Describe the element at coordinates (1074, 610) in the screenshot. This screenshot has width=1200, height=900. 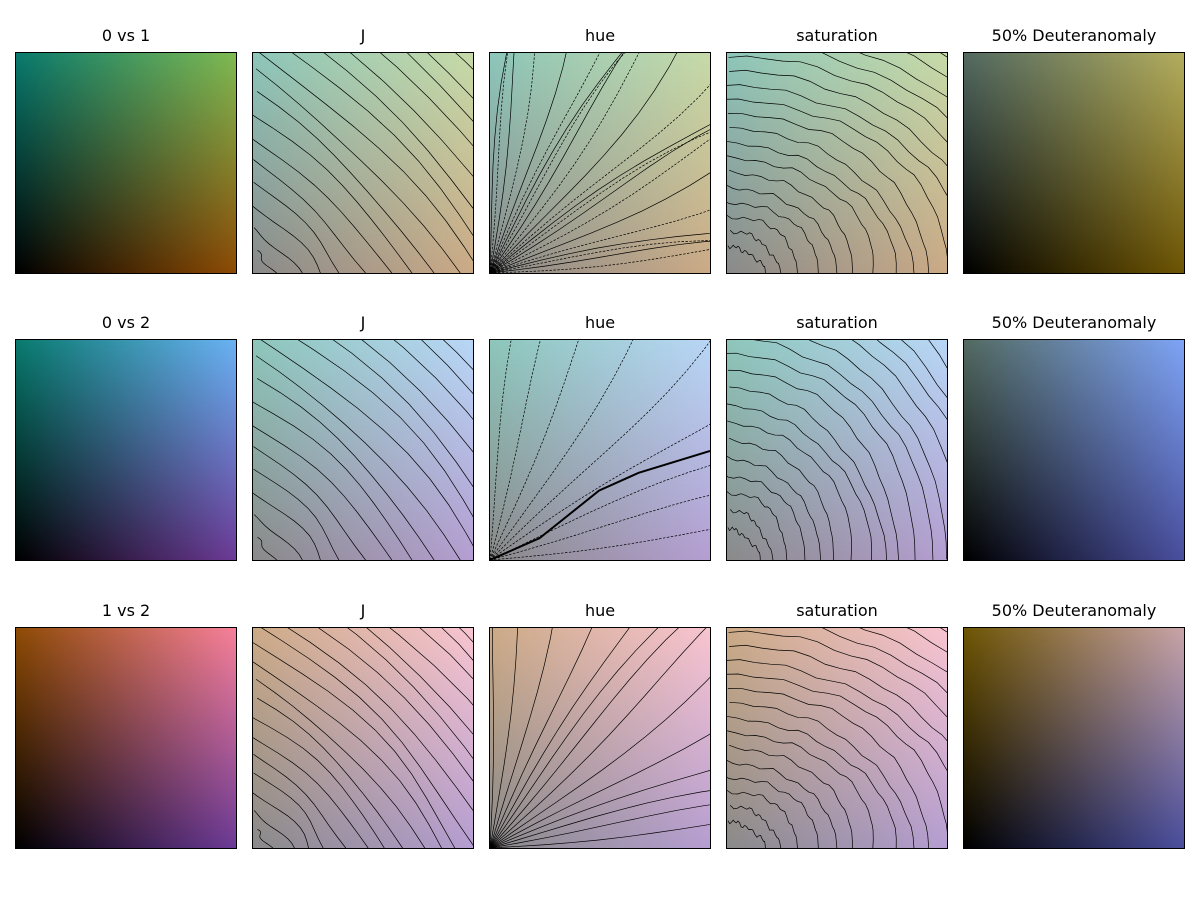
I see `panel-title: 50% Deuteranomaly` at that location.